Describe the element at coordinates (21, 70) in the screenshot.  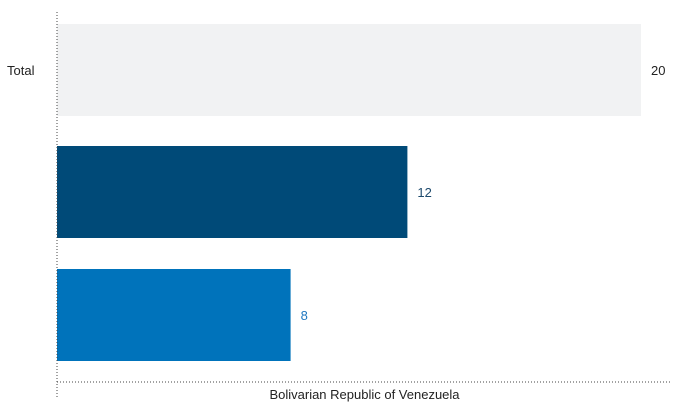
I see `category-label-1: Total` at that location.